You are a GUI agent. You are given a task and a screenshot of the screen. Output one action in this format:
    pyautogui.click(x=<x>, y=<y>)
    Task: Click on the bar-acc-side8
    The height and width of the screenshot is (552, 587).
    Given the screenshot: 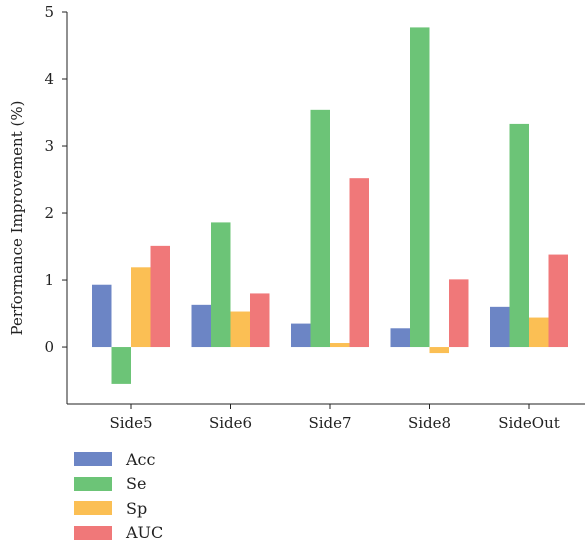 What is the action you would take?
    pyautogui.click(x=400, y=338)
    